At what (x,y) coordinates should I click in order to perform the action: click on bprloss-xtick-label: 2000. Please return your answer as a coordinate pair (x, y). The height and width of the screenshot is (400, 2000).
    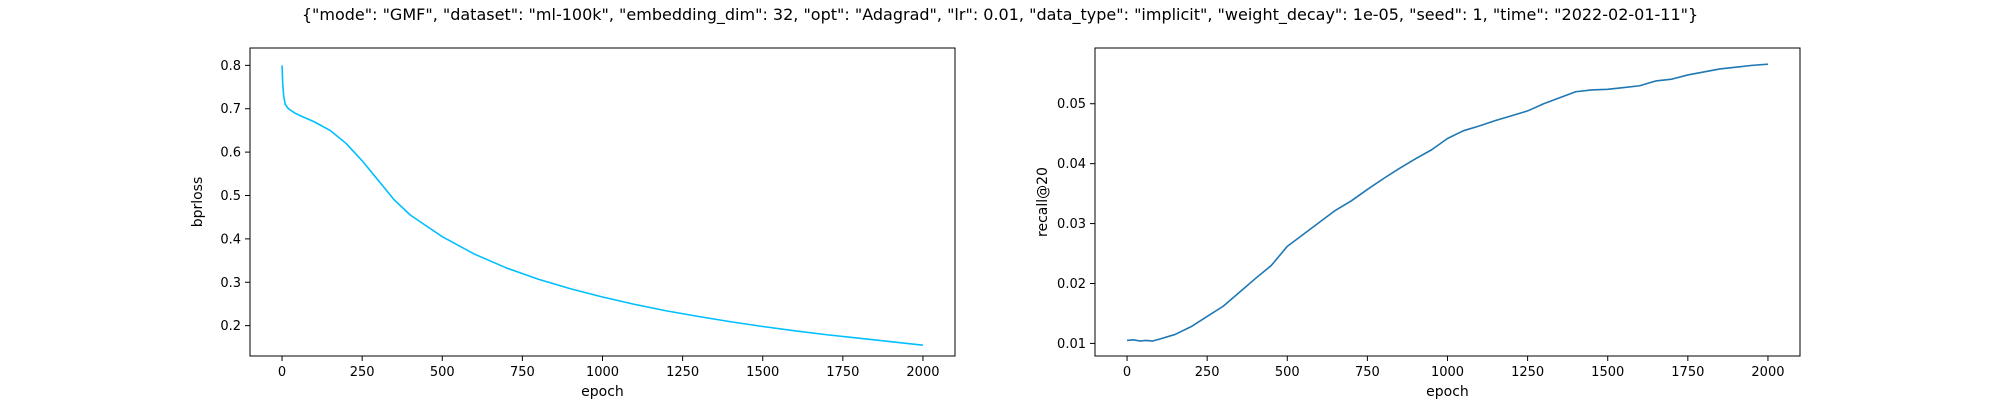
    Looking at the image, I should click on (922, 372).